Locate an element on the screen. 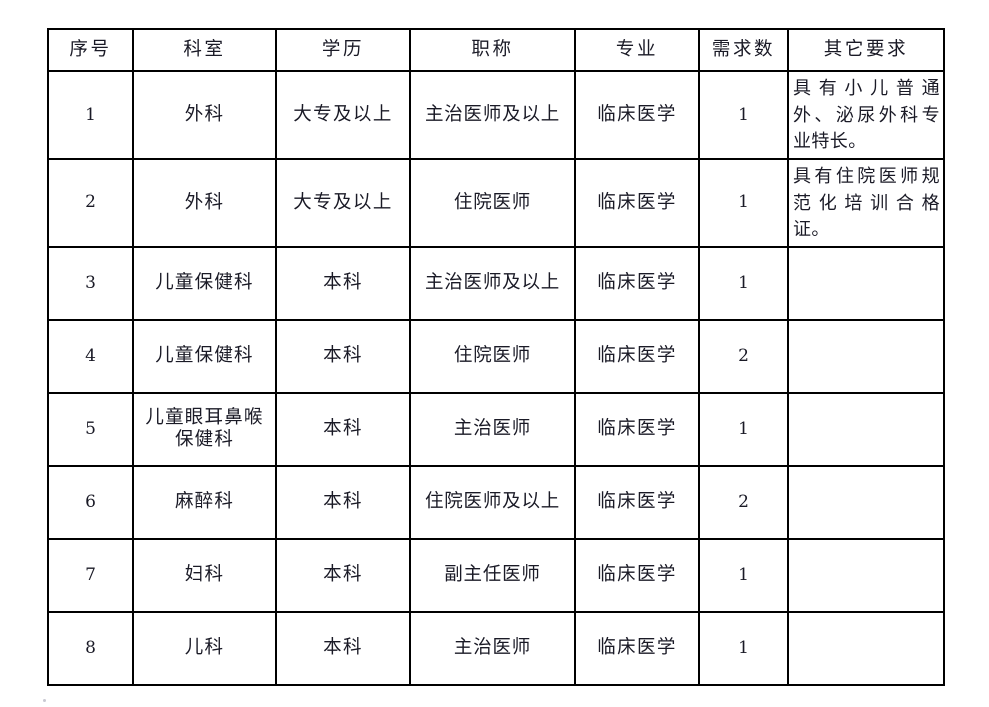 Image resolution: width=989 pixels, height=707 pixels. table-row: 2 外科 大专及以上 住院医师 临床医学 1 具有住院医师规范化培训合格证。 is located at coordinates (496, 202).